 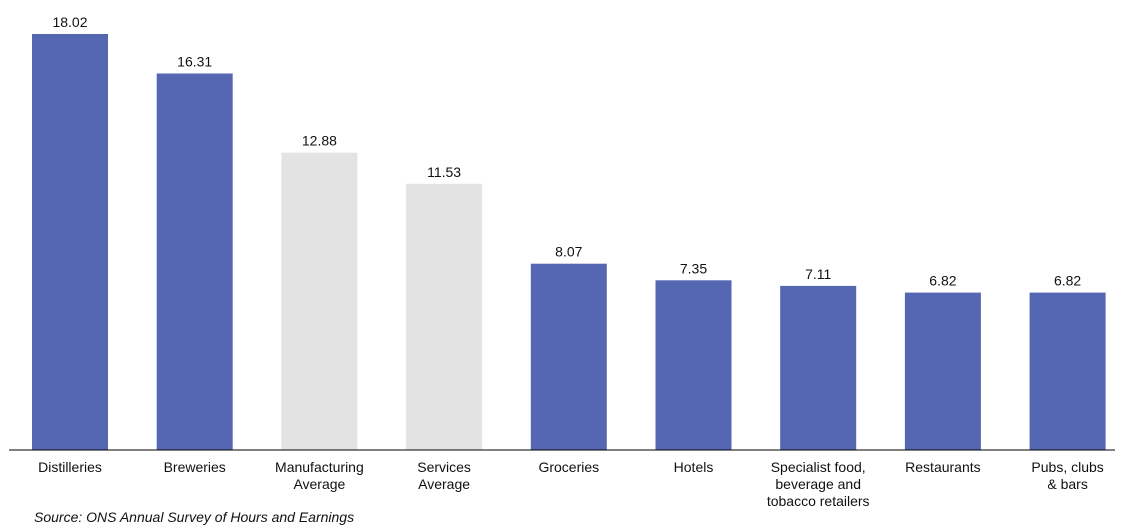 I want to click on category-label-line: tobacco retailers, so click(x=818, y=501).